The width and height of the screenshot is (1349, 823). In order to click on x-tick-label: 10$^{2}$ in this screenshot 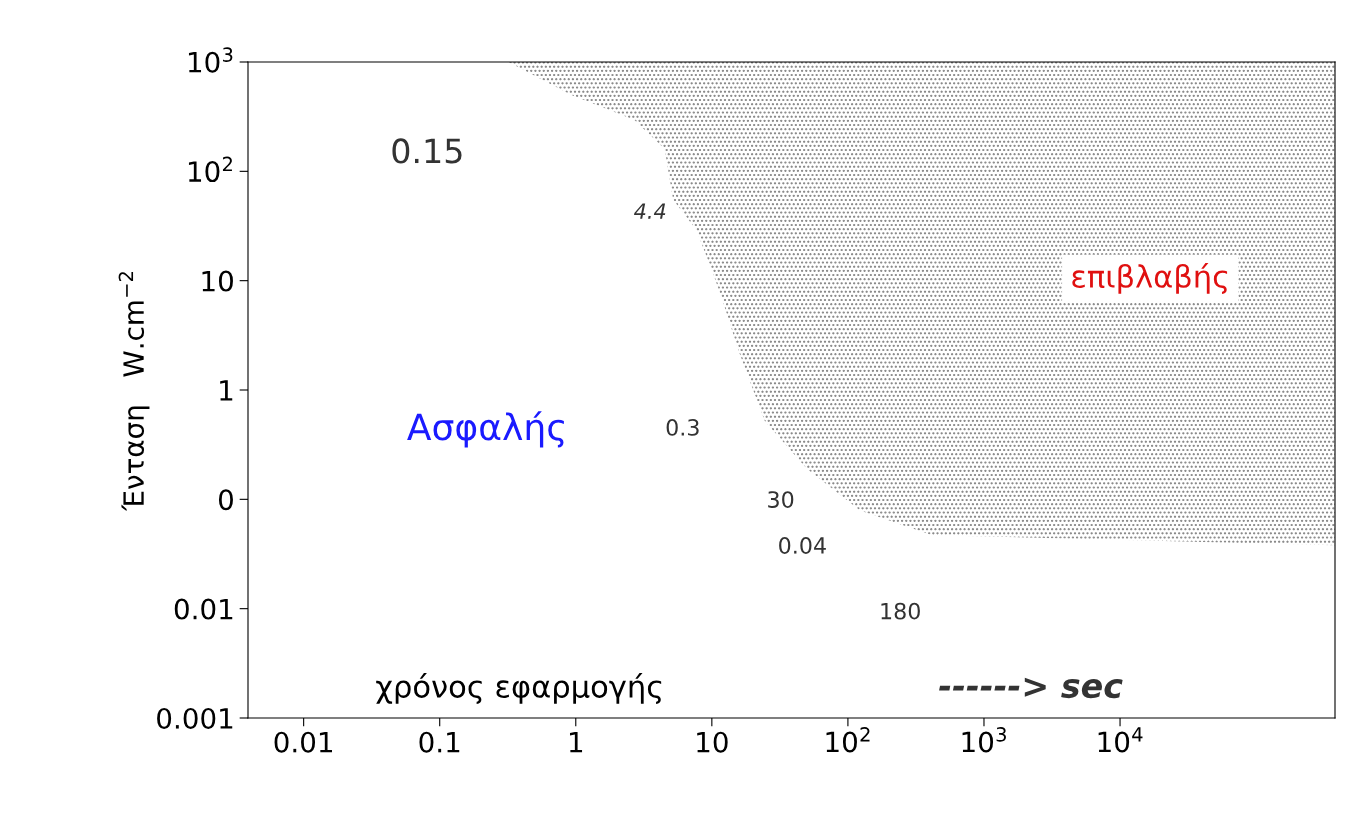, I will do `click(848, 740)`.